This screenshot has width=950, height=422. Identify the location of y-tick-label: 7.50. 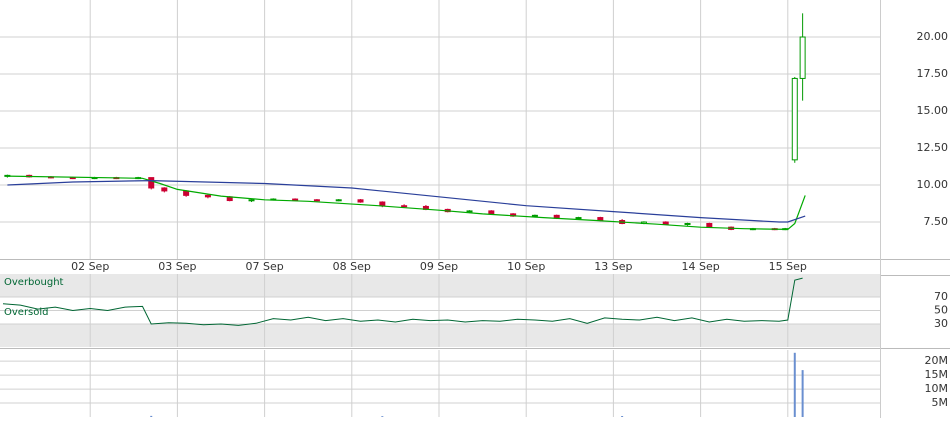
(936, 221).